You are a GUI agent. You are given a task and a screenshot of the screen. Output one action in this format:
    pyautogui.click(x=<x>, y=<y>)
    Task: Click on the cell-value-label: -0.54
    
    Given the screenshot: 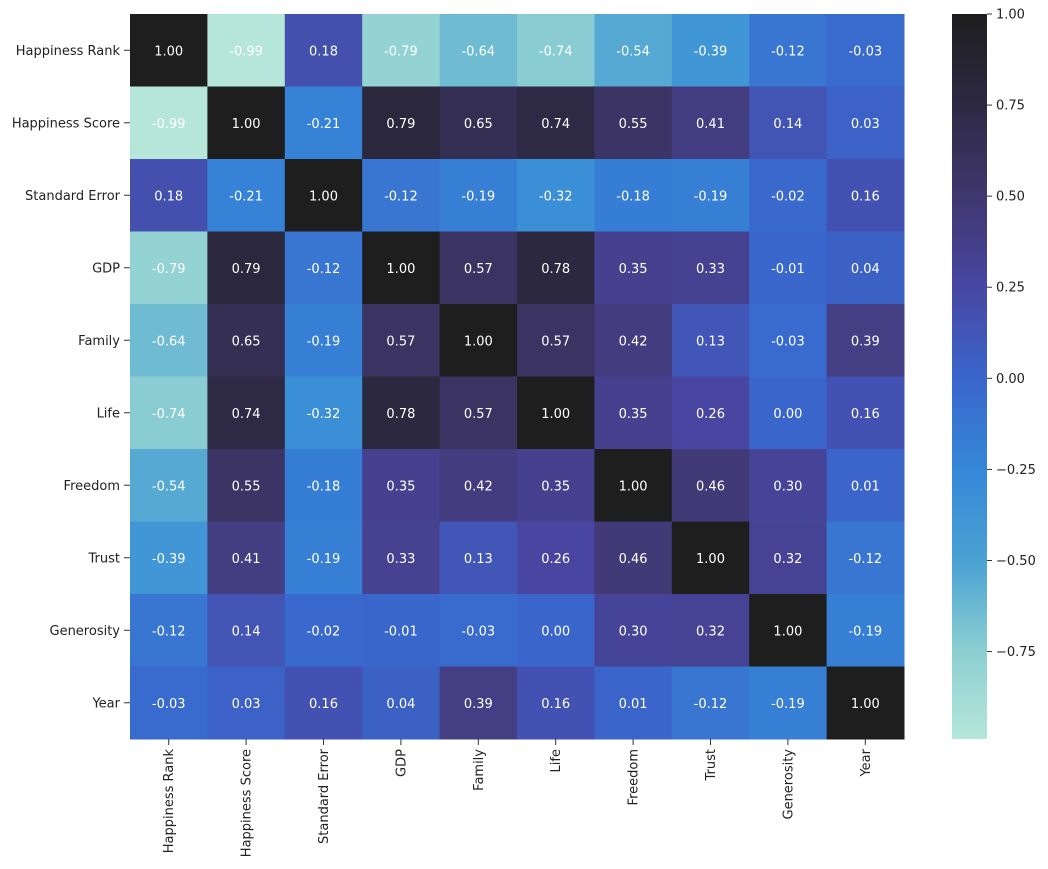 What is the action you would take?
    pyautogui.click(x=169, y=486)
    